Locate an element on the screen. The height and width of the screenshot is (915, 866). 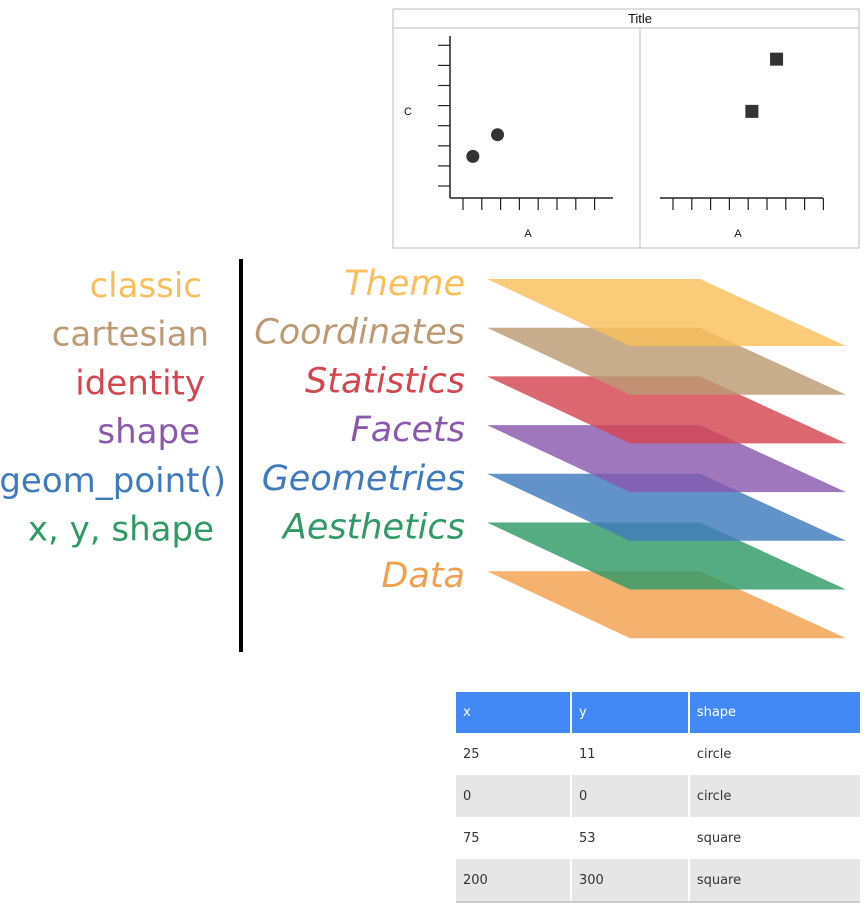
layer-label-coordinates: Coordinates is located at coordinates (359, 333).